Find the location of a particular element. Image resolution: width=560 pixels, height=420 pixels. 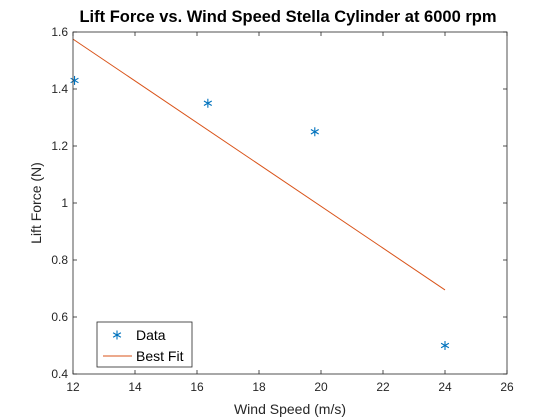

x-tick-label: 18 is located at coordinates (259, 387).